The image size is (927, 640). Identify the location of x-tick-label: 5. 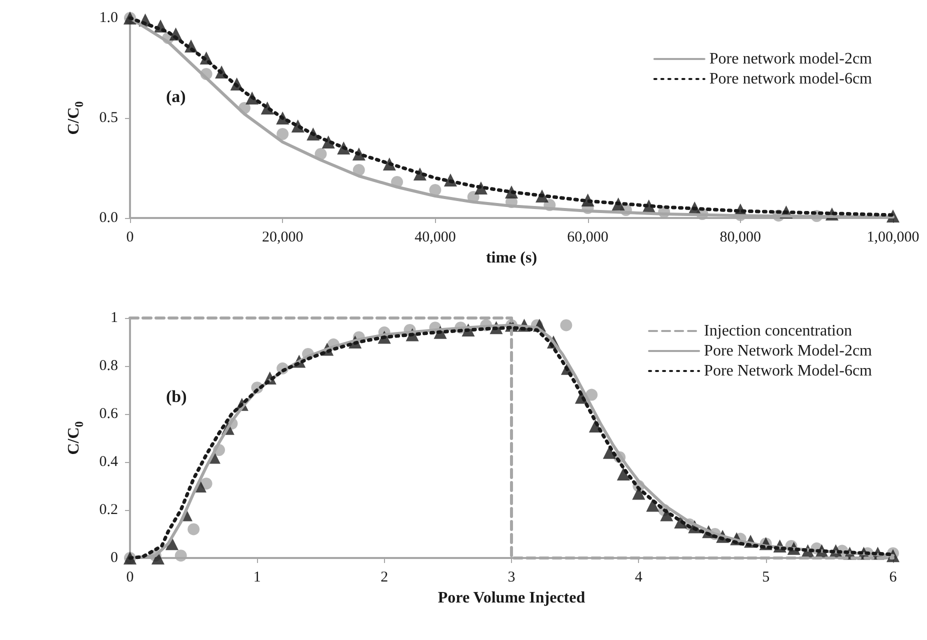
(766, 578).